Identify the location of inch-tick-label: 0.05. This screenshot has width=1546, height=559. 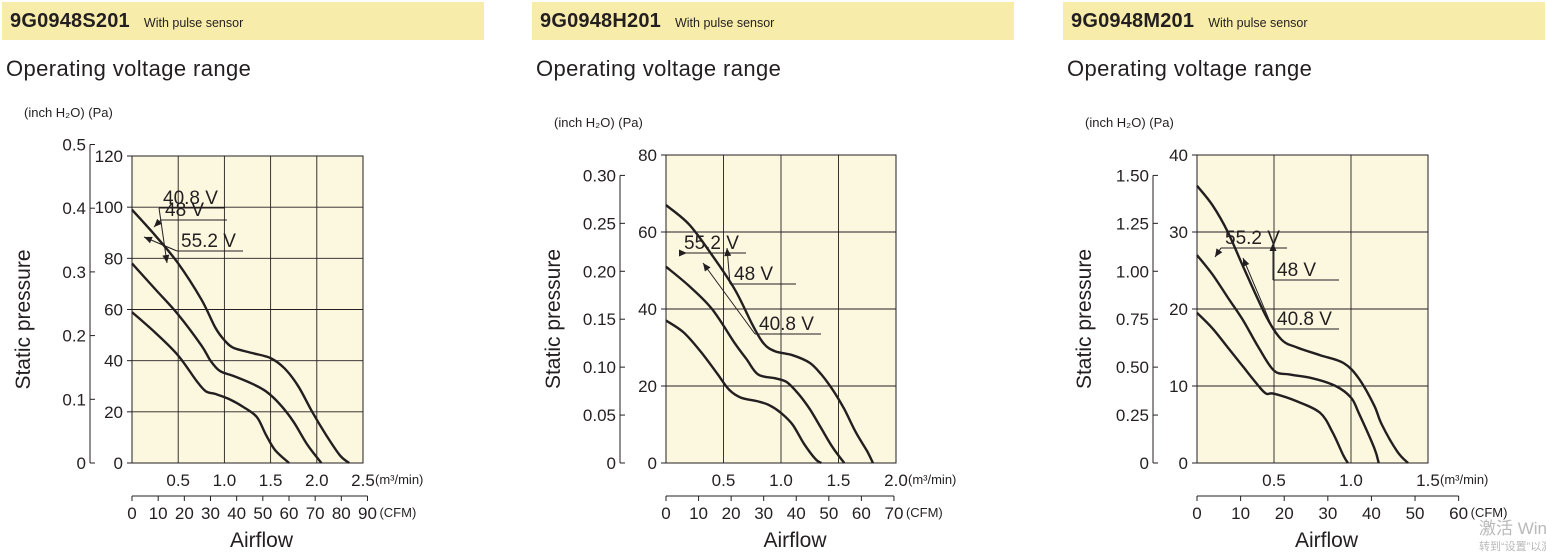
(599, 415).